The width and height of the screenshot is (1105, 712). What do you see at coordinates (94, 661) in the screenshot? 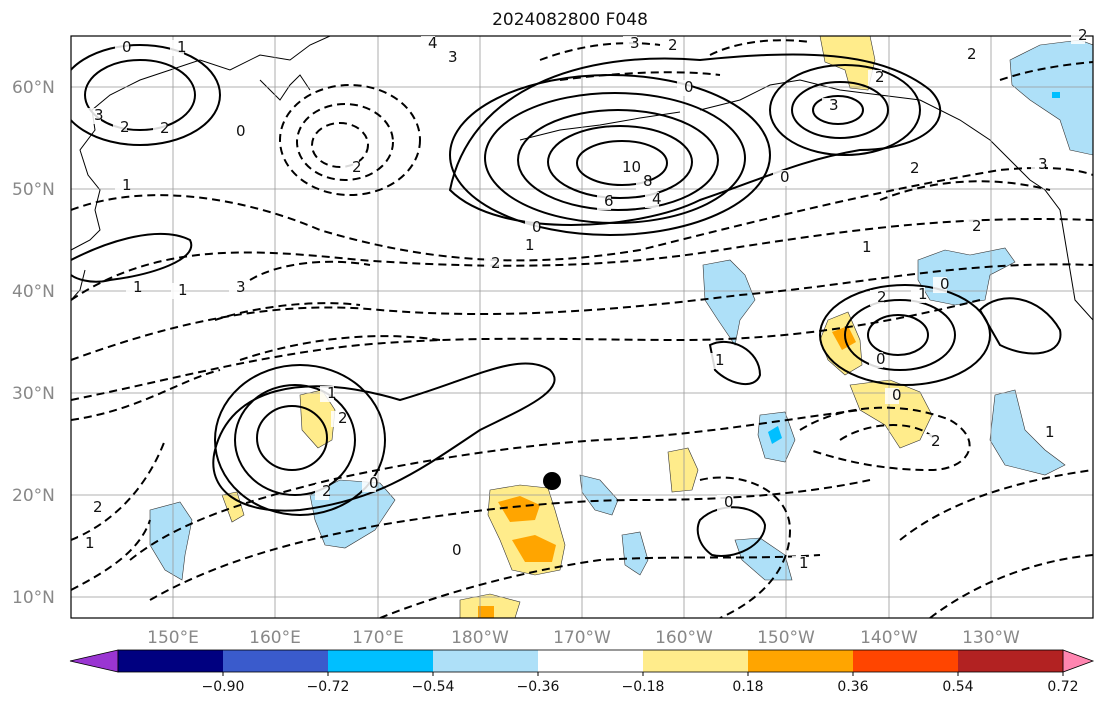
I see `colorbar-arrow-left` at bounding box center [94, 661].